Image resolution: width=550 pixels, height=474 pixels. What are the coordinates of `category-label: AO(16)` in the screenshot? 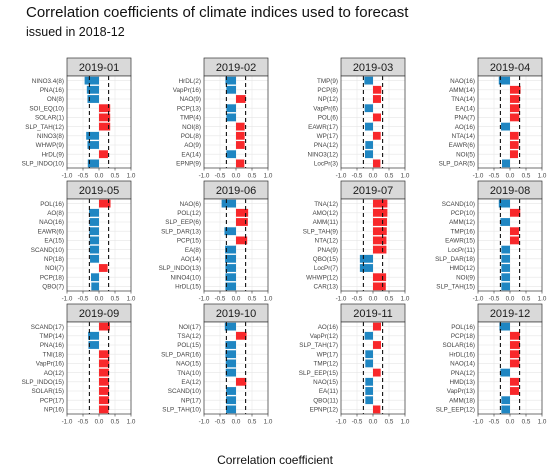 It's located at (465, 127).